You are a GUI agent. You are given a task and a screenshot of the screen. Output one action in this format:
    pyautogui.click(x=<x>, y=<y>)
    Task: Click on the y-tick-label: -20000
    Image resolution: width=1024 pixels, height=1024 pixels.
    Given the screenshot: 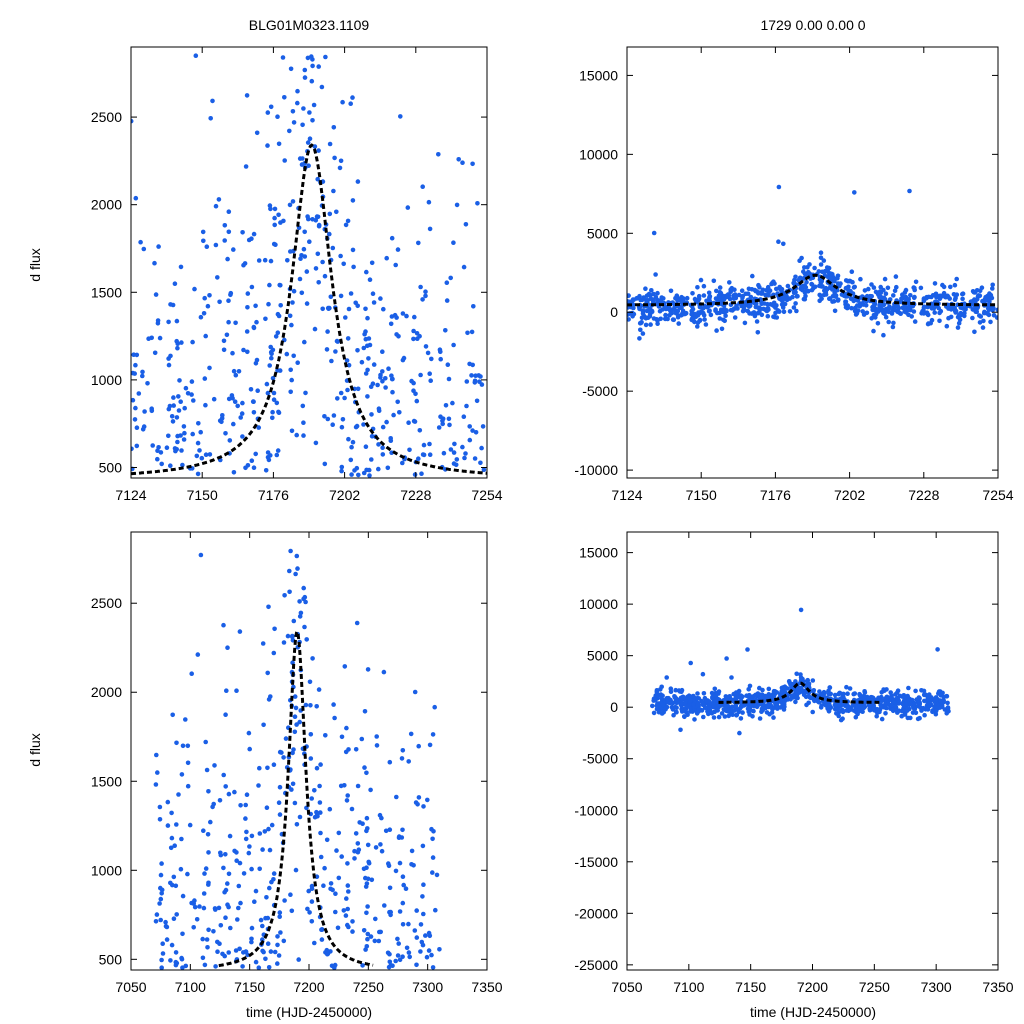 What is the action you would take?
    pyautogui.click(x=596, y=913)
    